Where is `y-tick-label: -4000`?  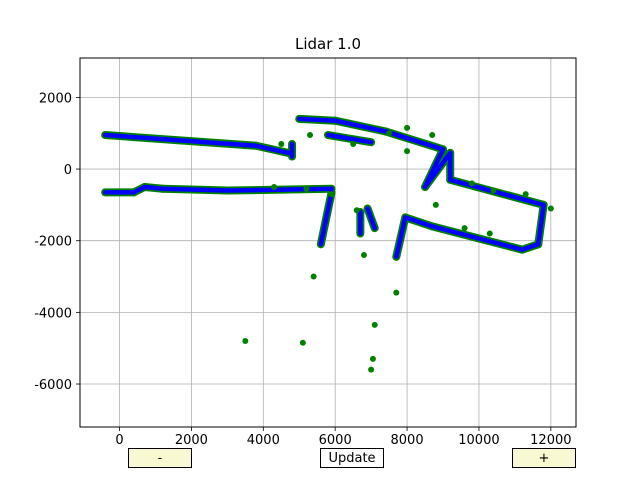
y-tick-label: -4000 is located at coordinates (53, 313).